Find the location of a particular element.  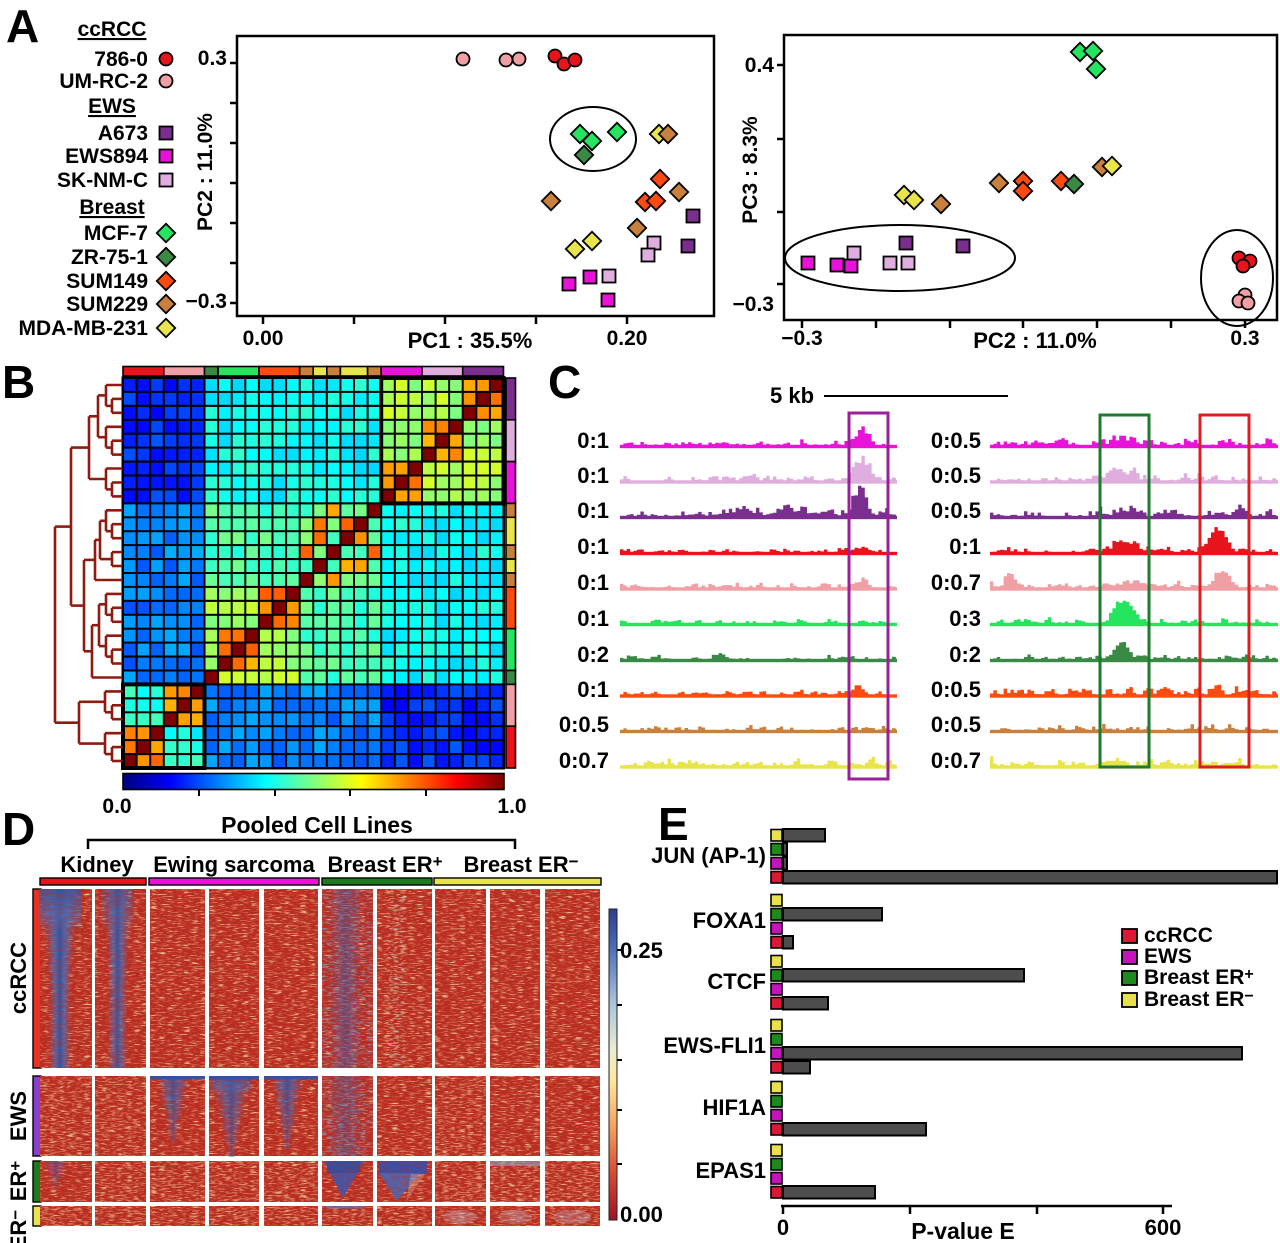

svg-text: UM-RC-2 is located at coordinates (103, 81).